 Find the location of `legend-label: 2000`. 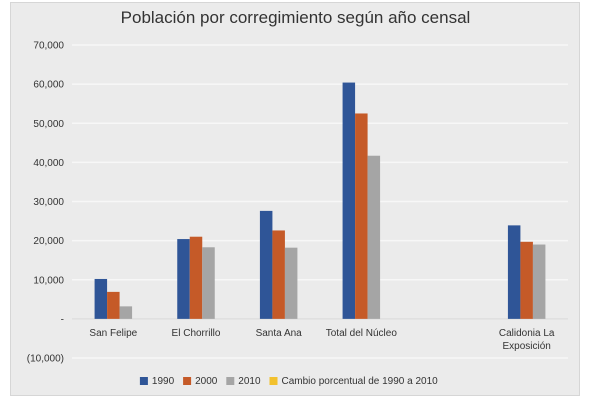

legend-label: 2000 is located at coordinates (206, 381).